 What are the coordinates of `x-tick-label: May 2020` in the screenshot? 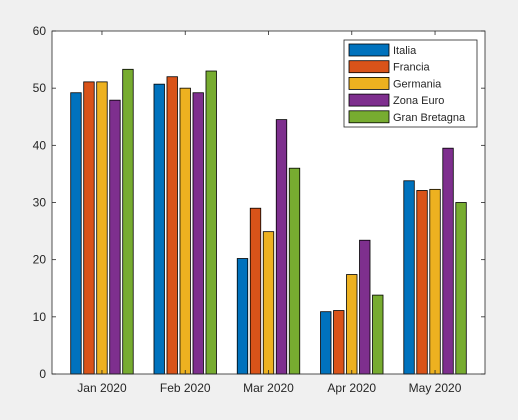 It's located at (435, 388).